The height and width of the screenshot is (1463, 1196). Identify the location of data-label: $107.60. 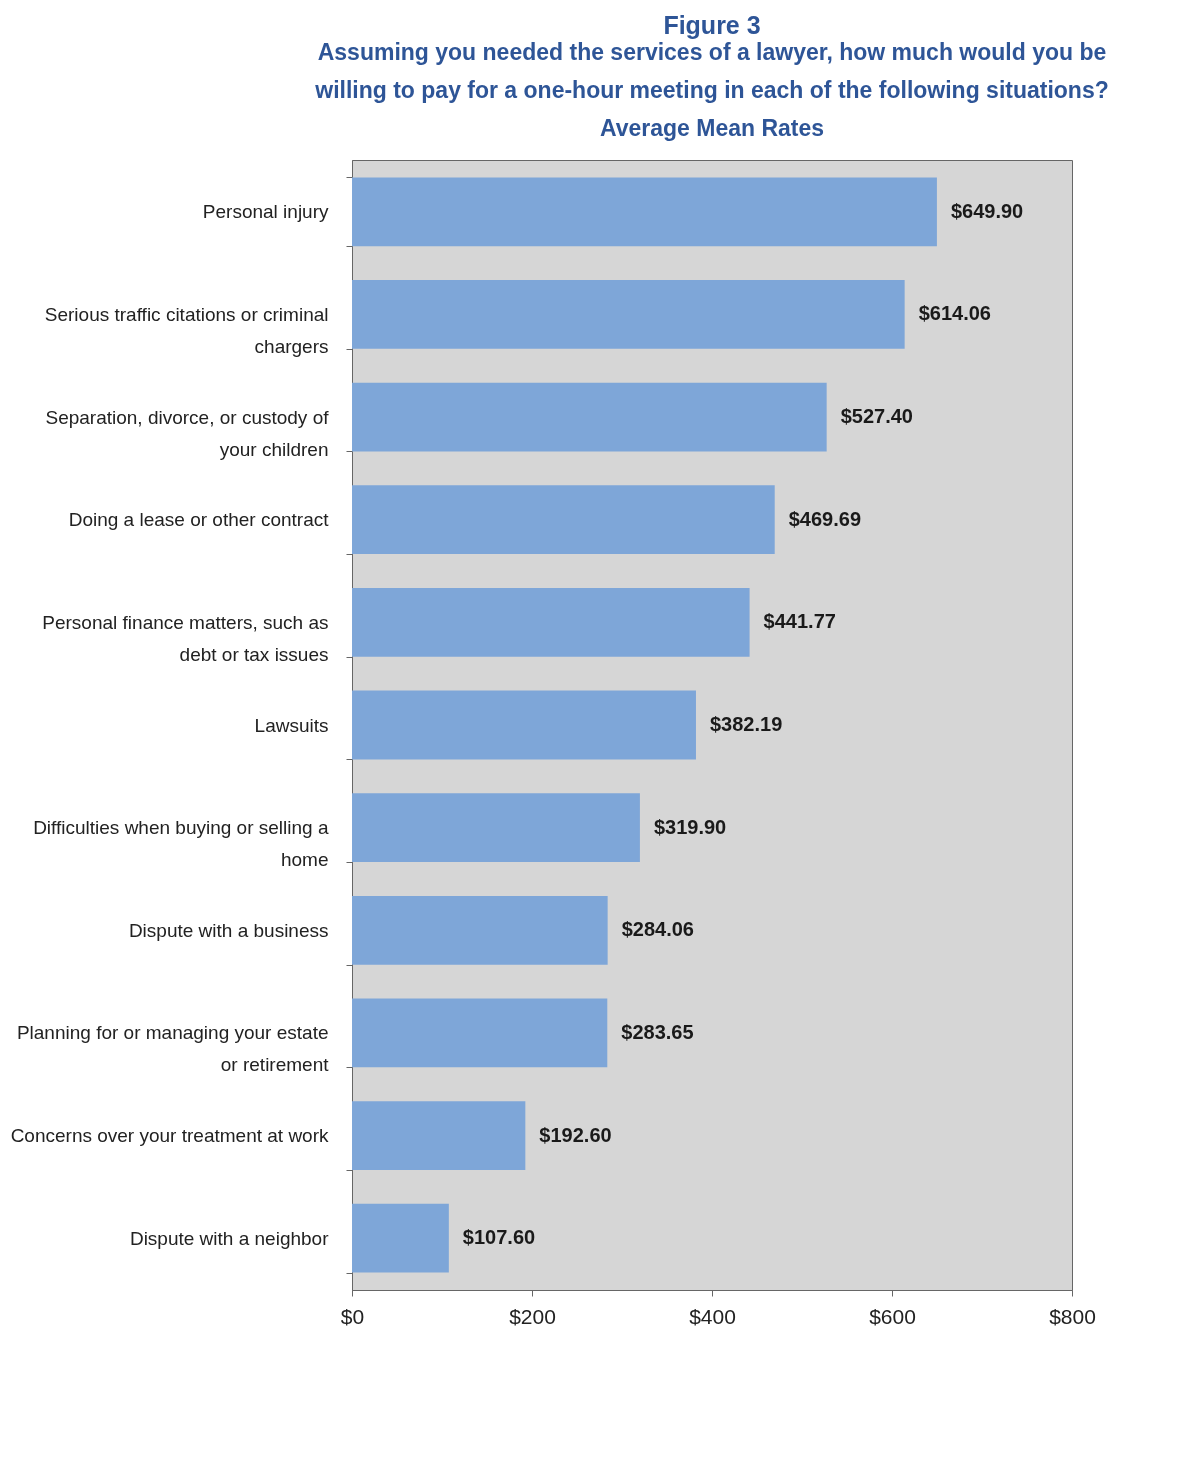
(499, 1237).